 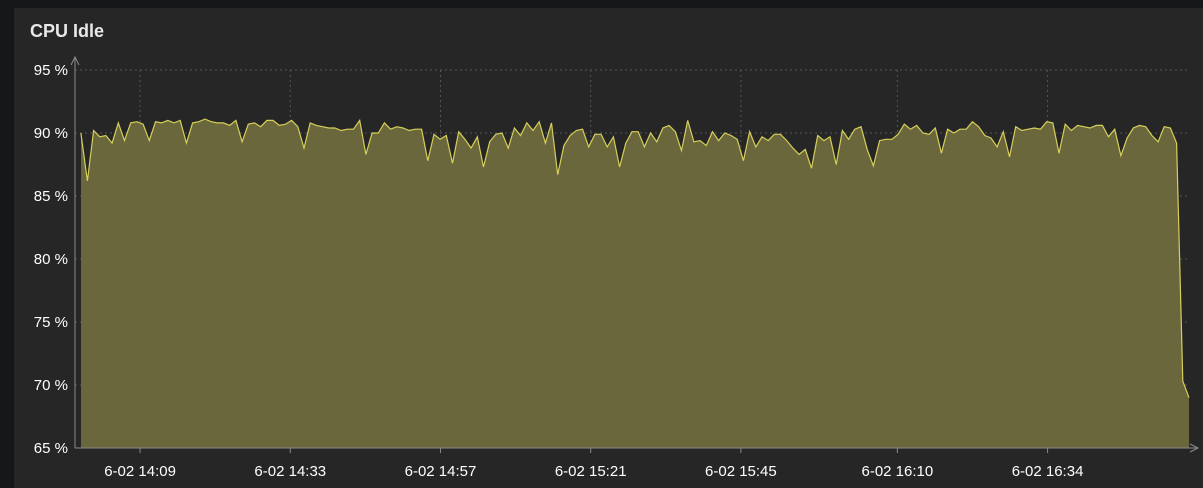 What do you see at coordinates (897, 471) in the screenshot?
I see `x-tick-label: 6-02 16:10` at bounding box center [897, 471].